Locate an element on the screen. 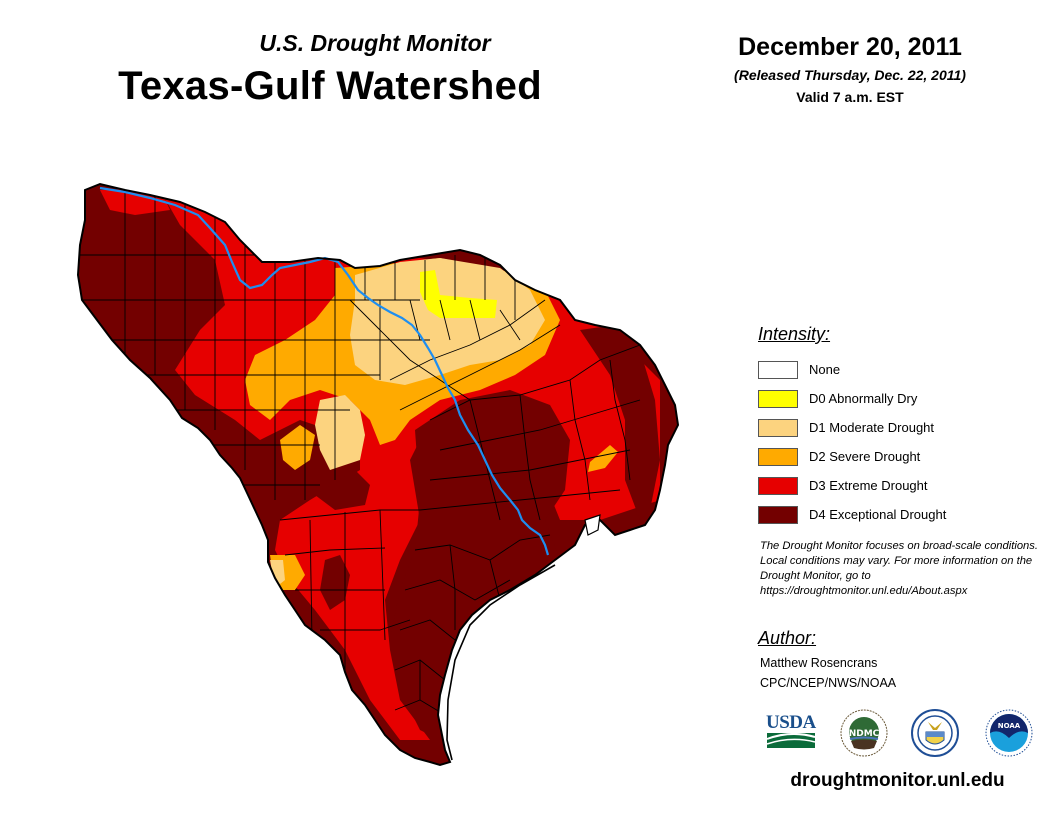  svg-text: NOAA is located at coordinates (1009, 726).